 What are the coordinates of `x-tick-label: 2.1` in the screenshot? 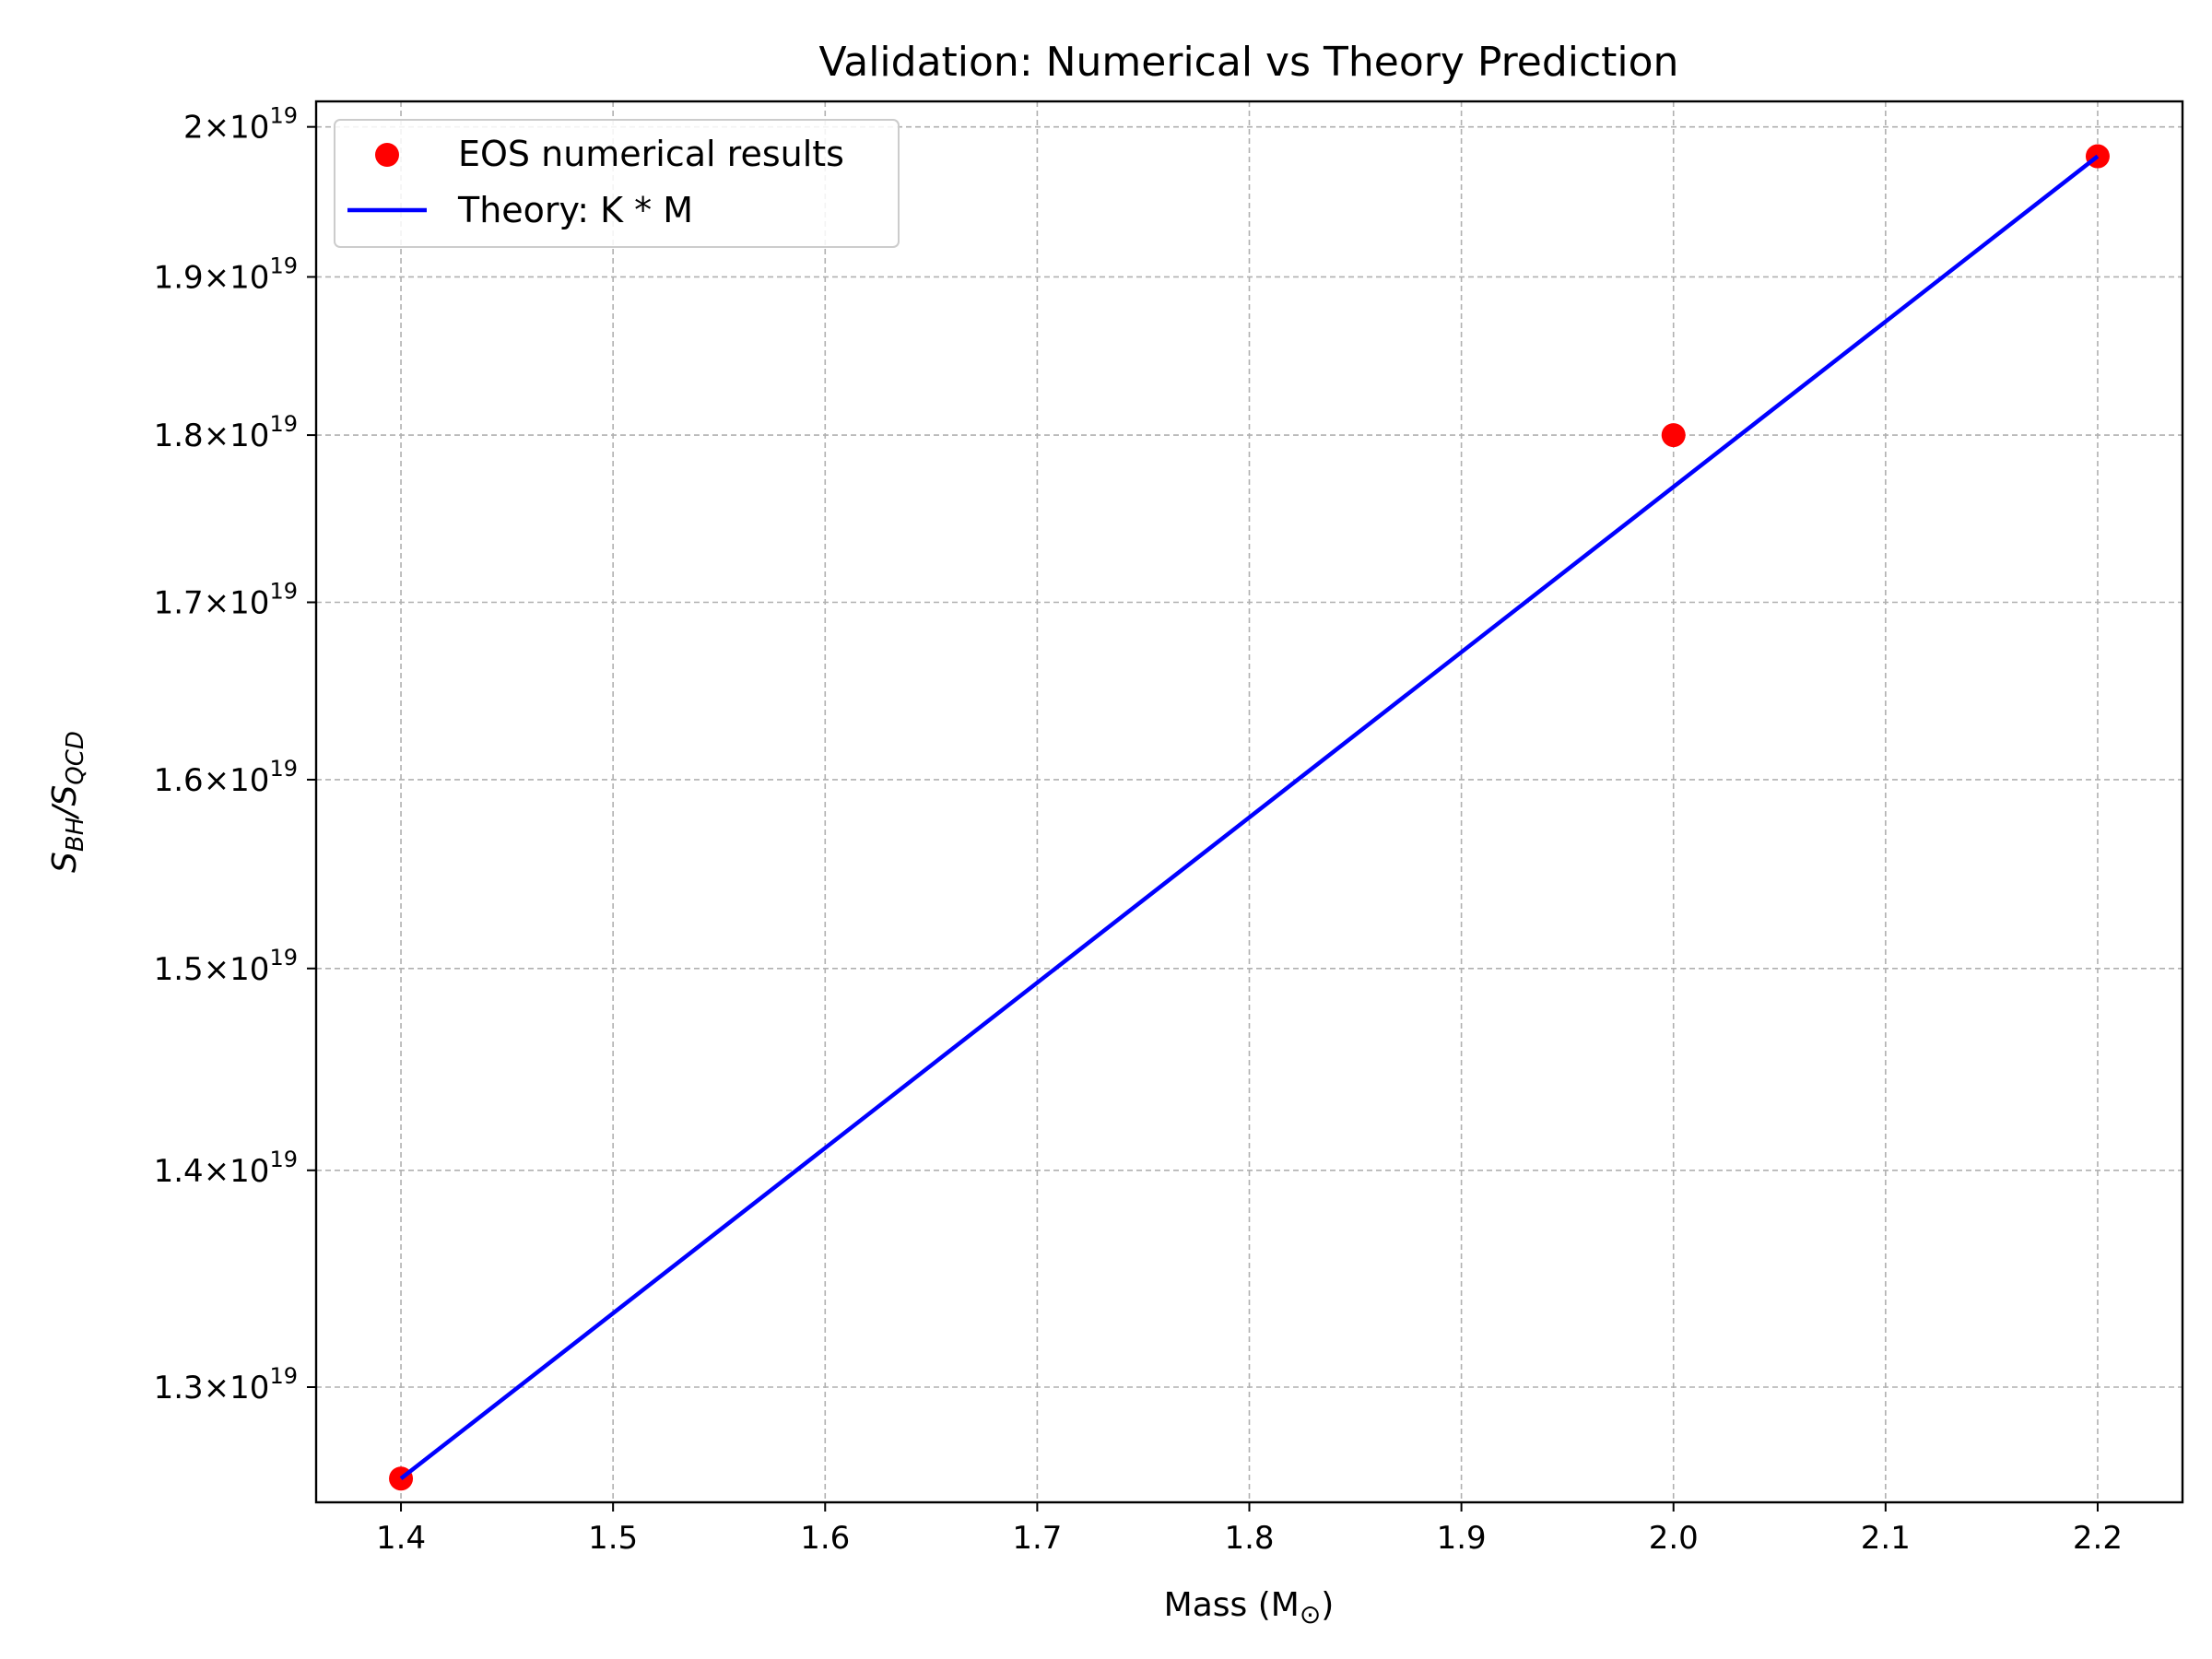 It's located at (1886, 1538).